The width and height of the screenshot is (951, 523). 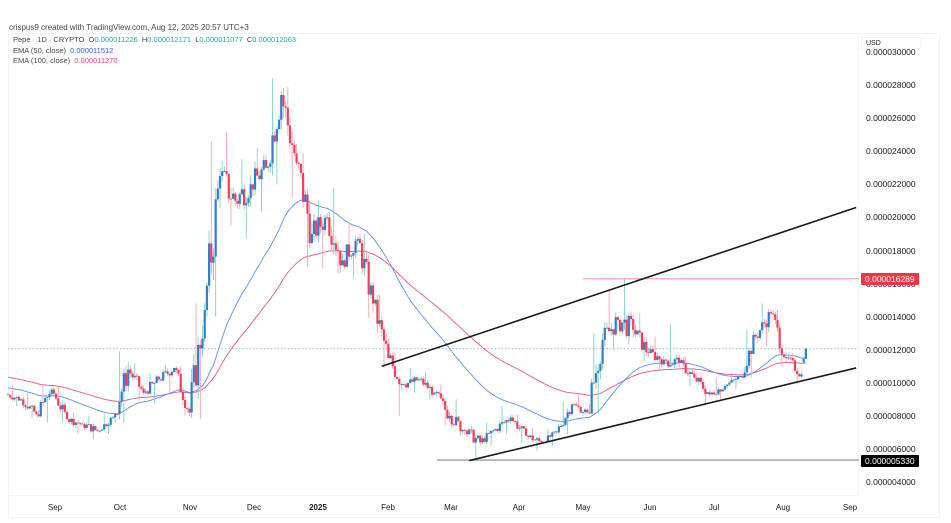 I want to click on high-label: H, so click(x=144, y=39).